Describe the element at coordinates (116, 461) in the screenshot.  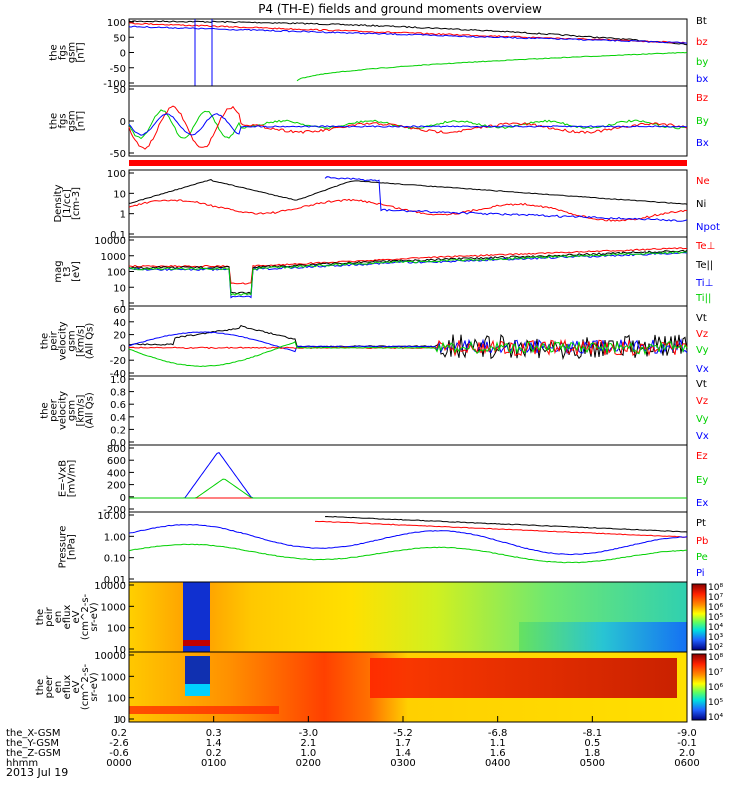
I see `y-tick-label: 600` at that location.